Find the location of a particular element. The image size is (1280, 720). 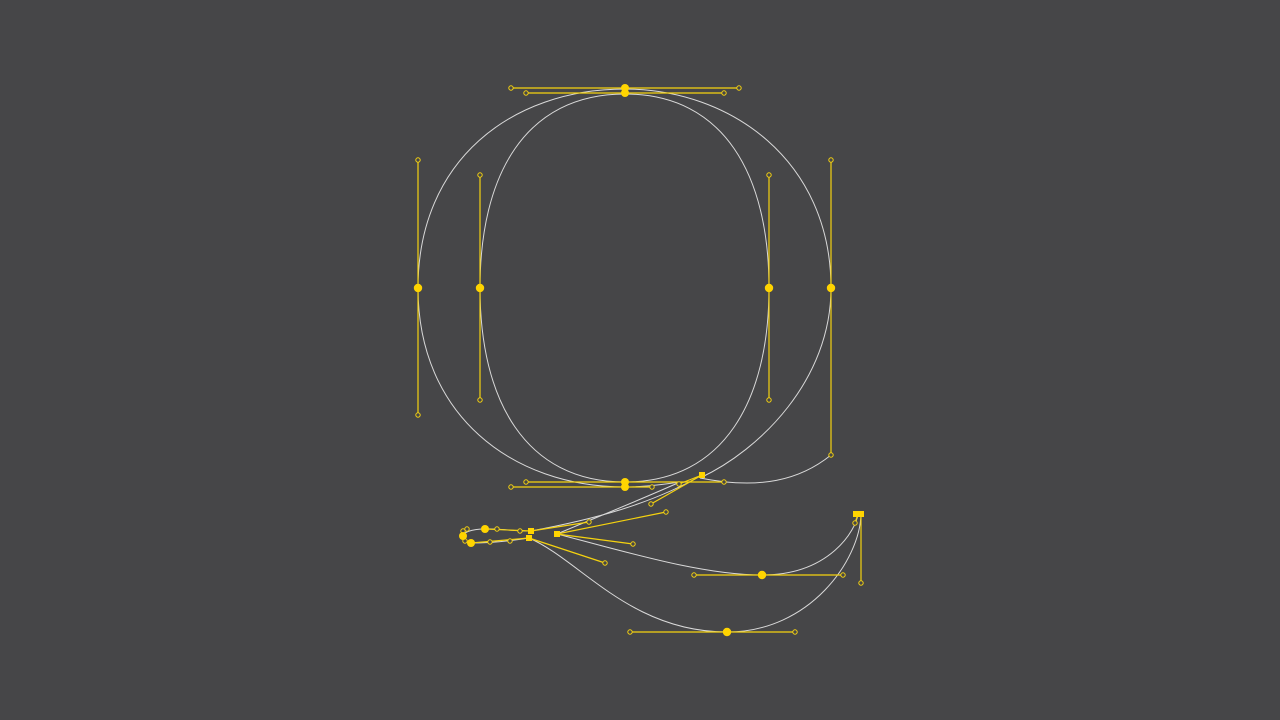

tail-connector-contour is located at coordinates (618, 508).